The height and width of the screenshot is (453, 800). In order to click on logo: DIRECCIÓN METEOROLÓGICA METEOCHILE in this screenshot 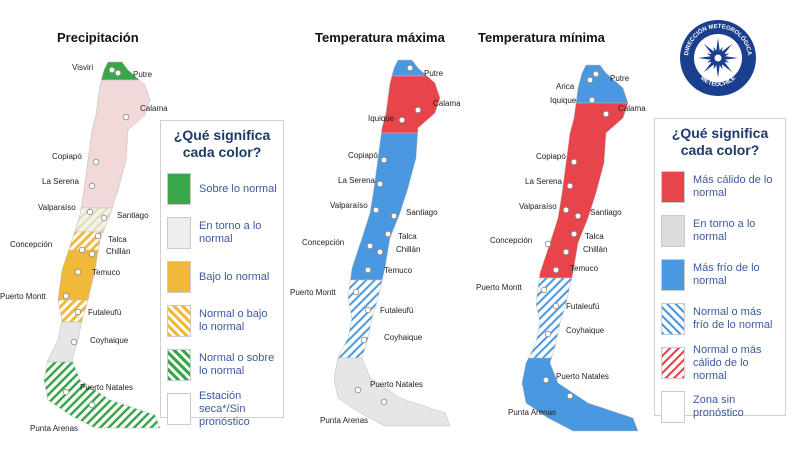, I will do `click(718, 58)`.